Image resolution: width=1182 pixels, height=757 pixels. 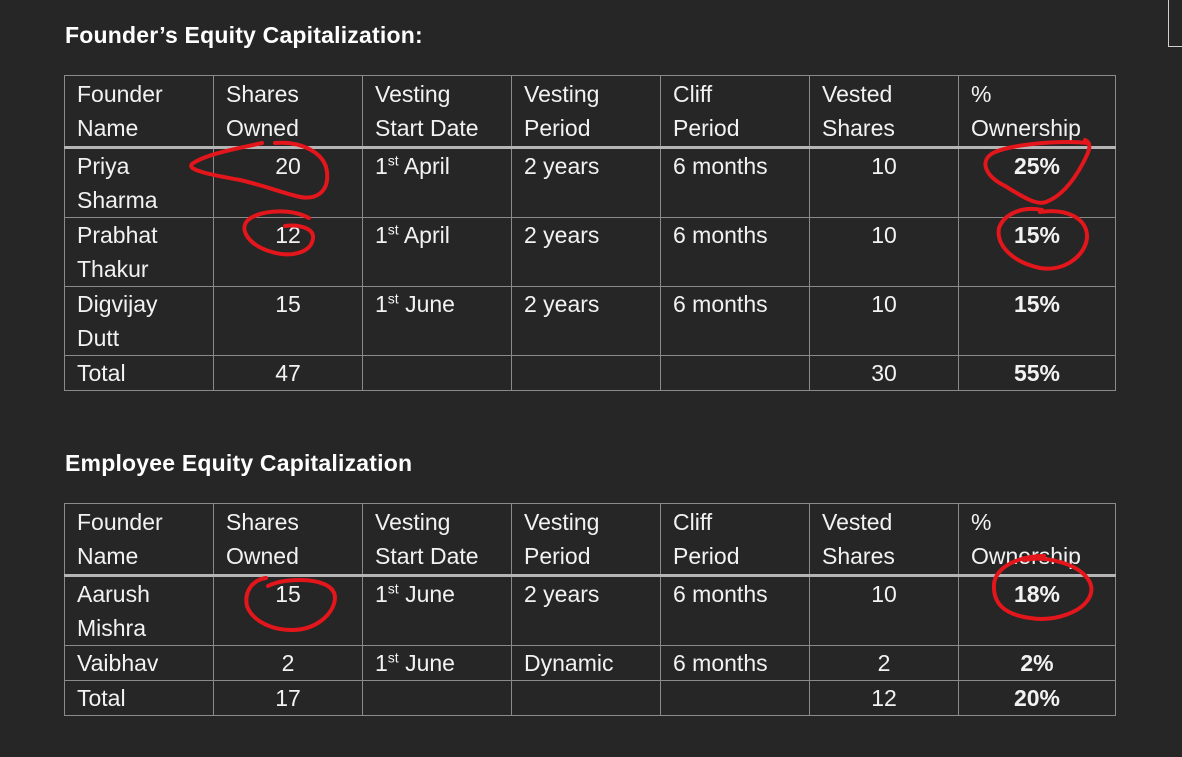 I want to click on header-line: Vested, so click(x=857, y=94).